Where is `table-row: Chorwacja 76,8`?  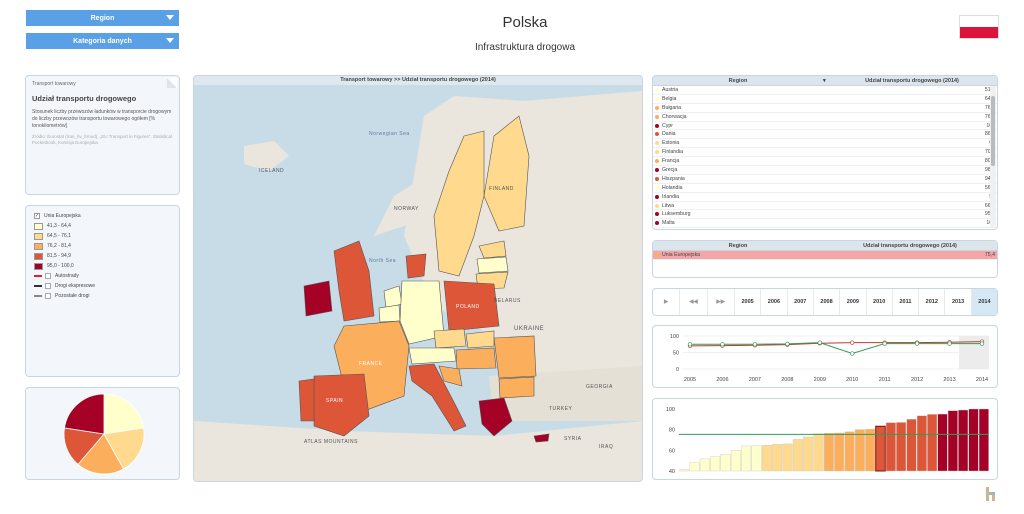
table-row: Chorwacja 76,8 is located at coordinates (825, 117).